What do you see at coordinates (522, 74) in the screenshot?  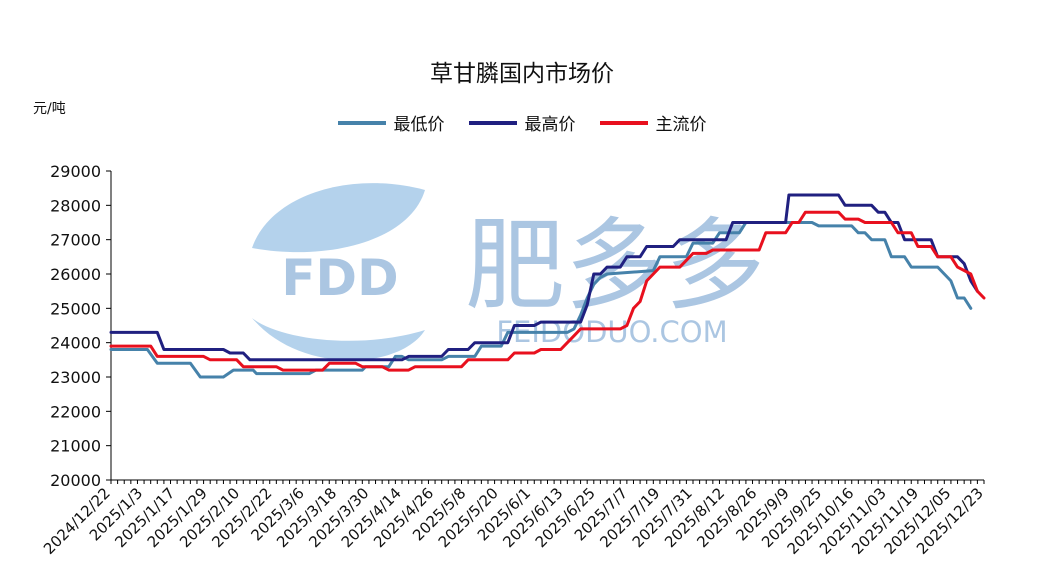 I see `chart-title: 草甘膦国内市场价` at bounding box center [522, 74].